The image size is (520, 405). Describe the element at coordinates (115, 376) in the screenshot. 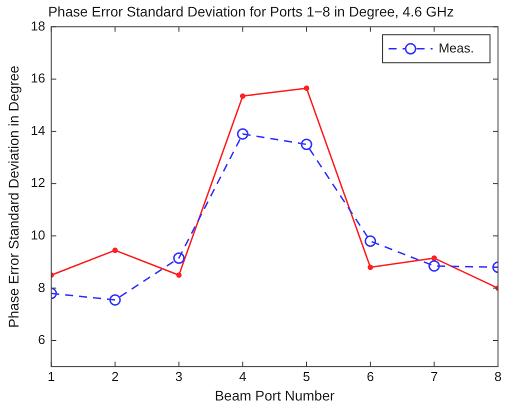

I see `x-tick-label: 2` at that location.